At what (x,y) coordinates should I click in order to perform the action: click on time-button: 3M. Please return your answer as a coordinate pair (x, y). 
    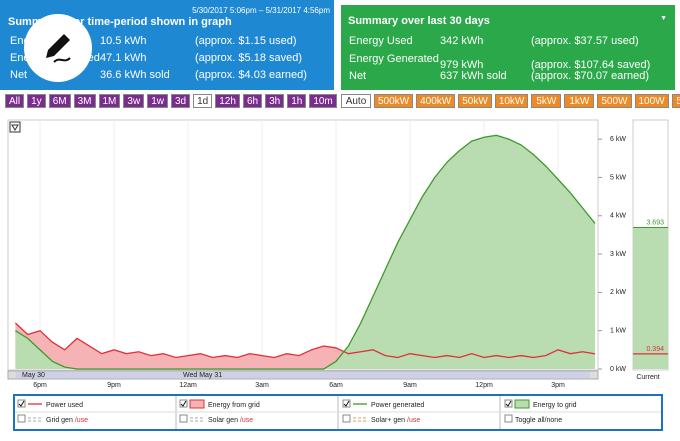
    Looking at the image, I should click on (84, 101).